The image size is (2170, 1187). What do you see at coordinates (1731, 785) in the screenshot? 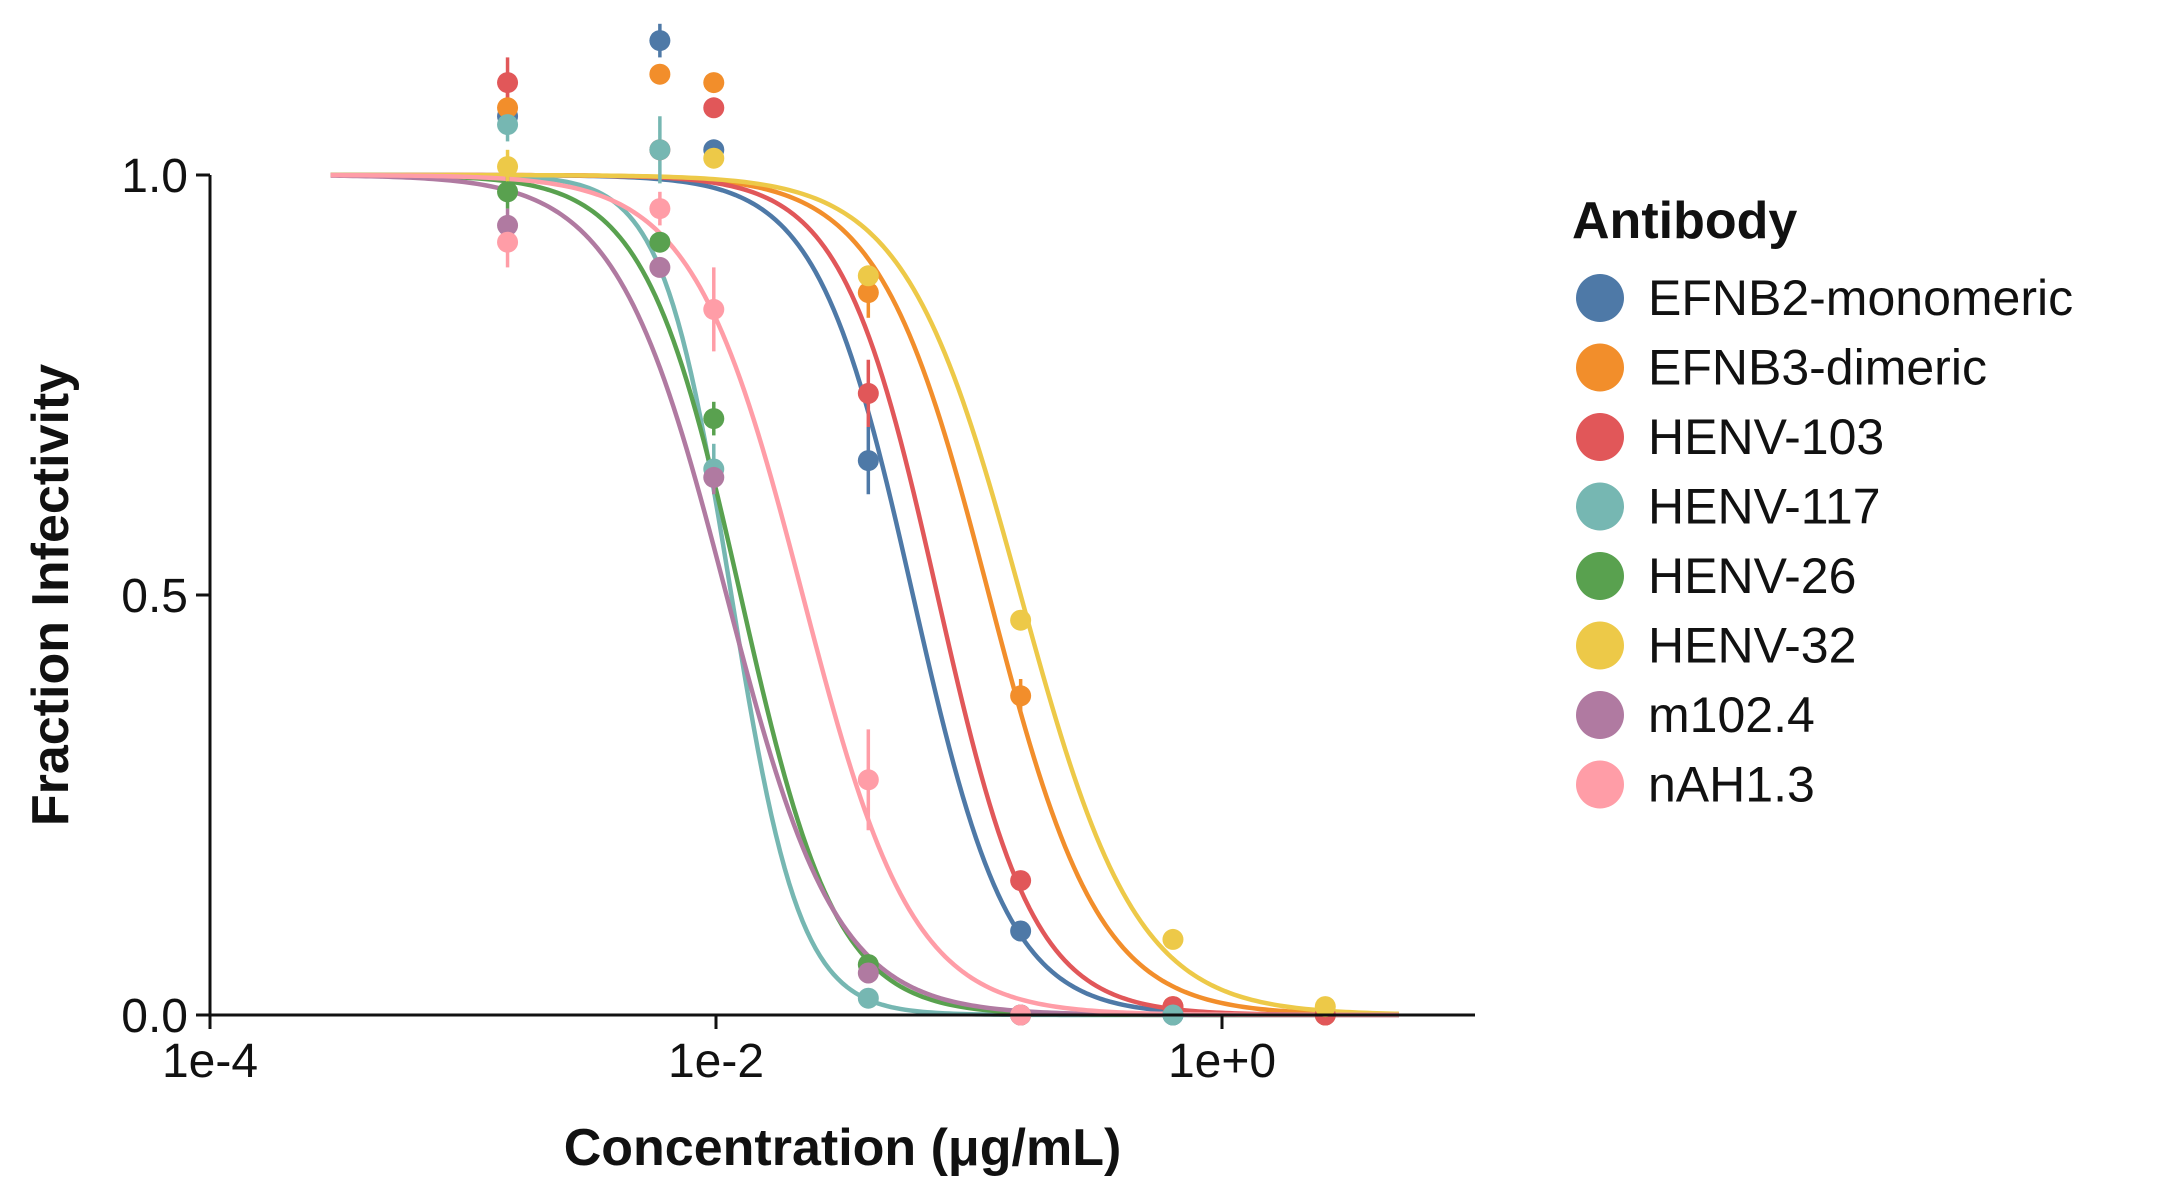
I see `legend-label-nah1-3: nAH1.3` at bounding box center [1731, 785].